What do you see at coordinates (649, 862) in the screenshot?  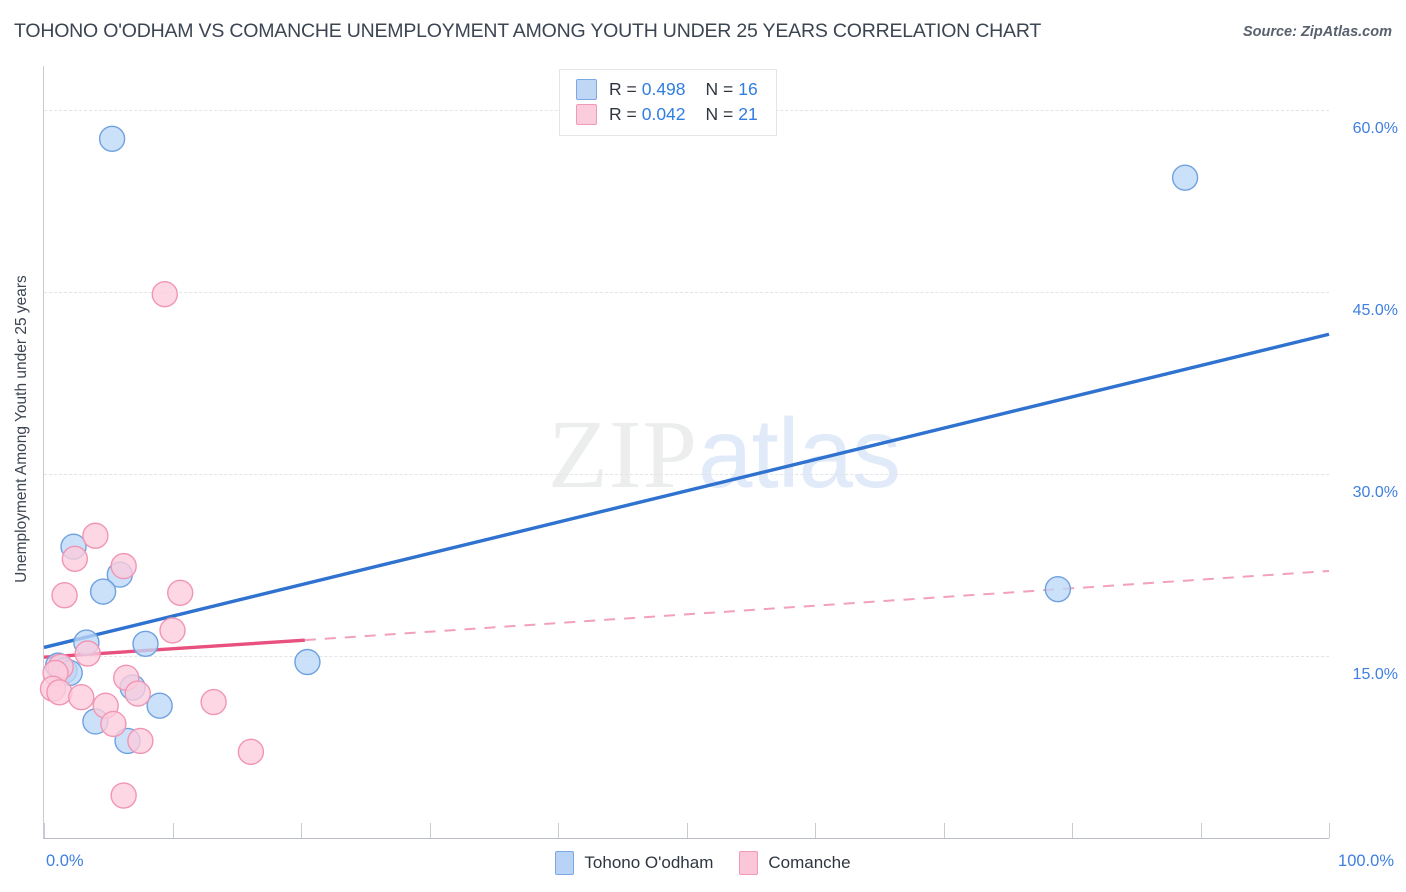 I see `series-label-tohono: Tohono O'odham` at bounding box center [649, 862].